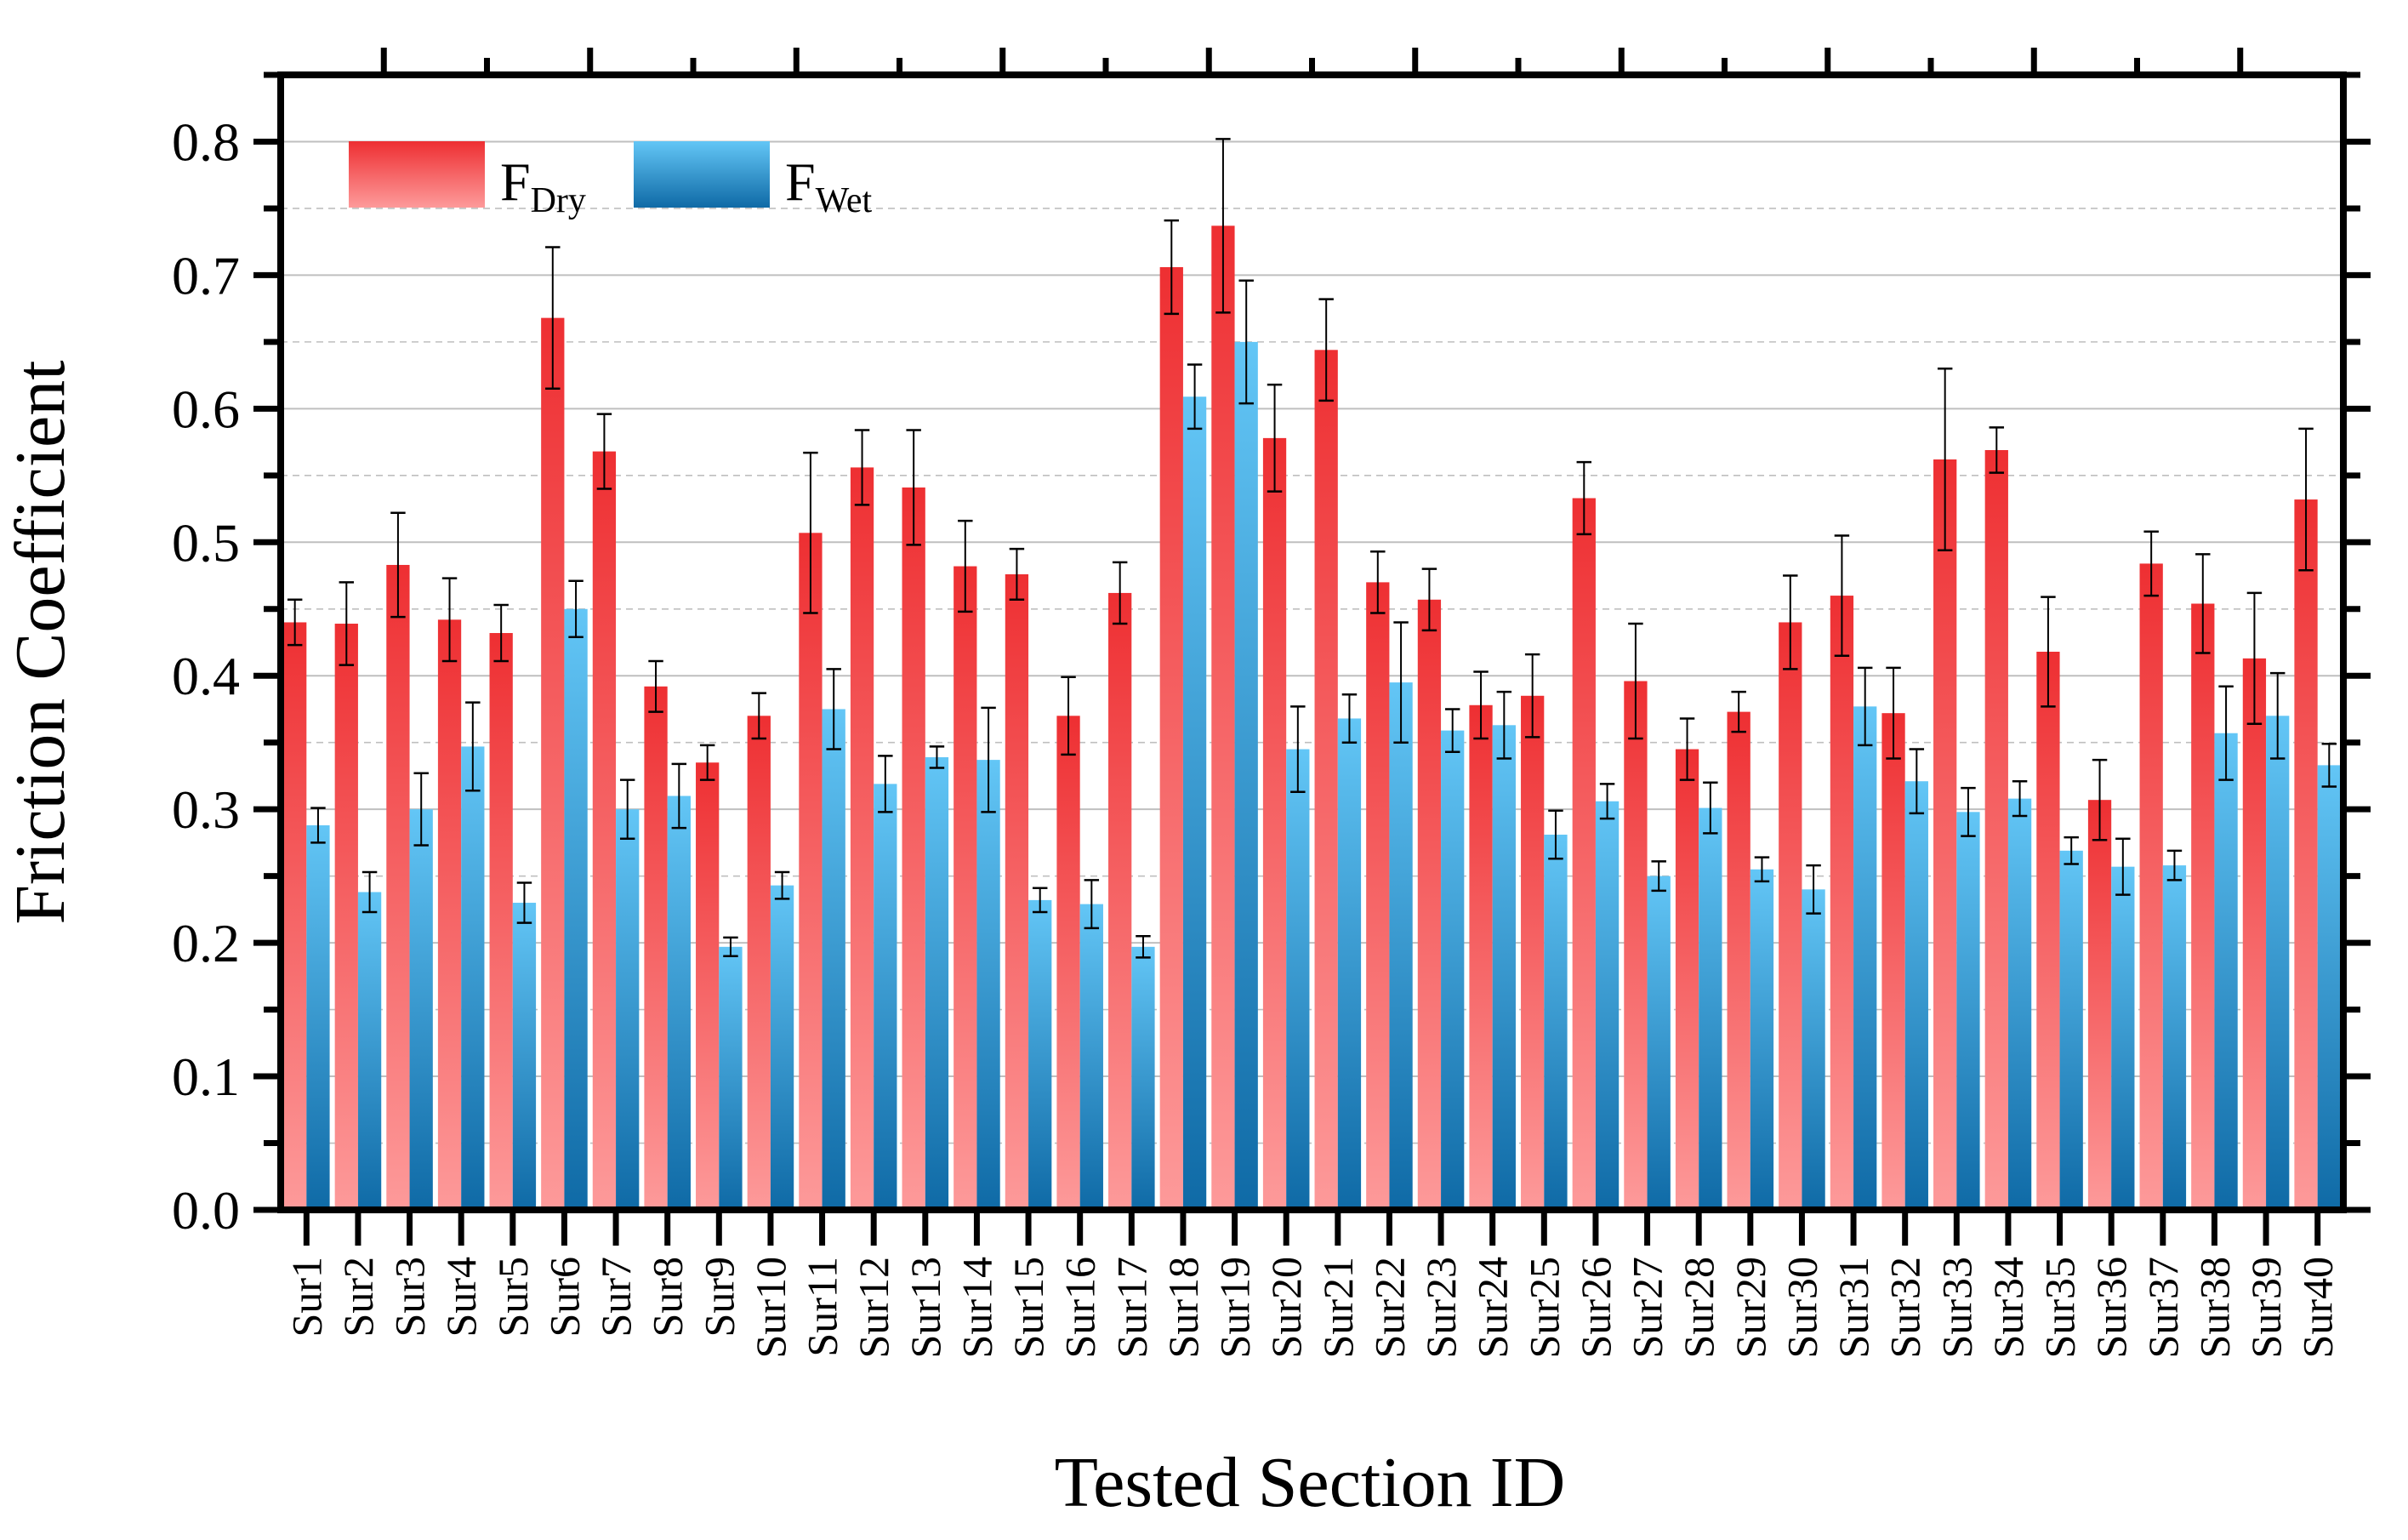 Image resolution: width=2408 pixels, height=1540 pixels. I want to click on bar-dry-sur2, so click(346, 917).